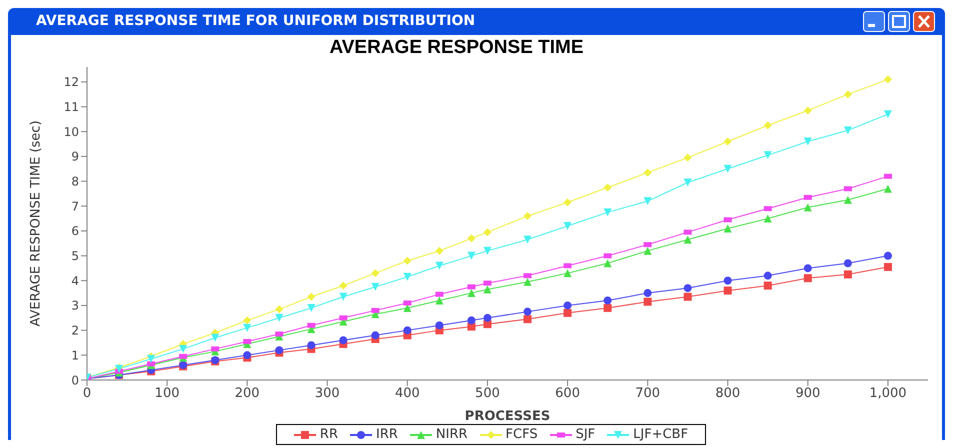 Image resolution: width=953 pixels, height=448 pixels. Describe the element at coordinates (386, 434) in the screenshot. I see `legend-label: IRR` at that location.